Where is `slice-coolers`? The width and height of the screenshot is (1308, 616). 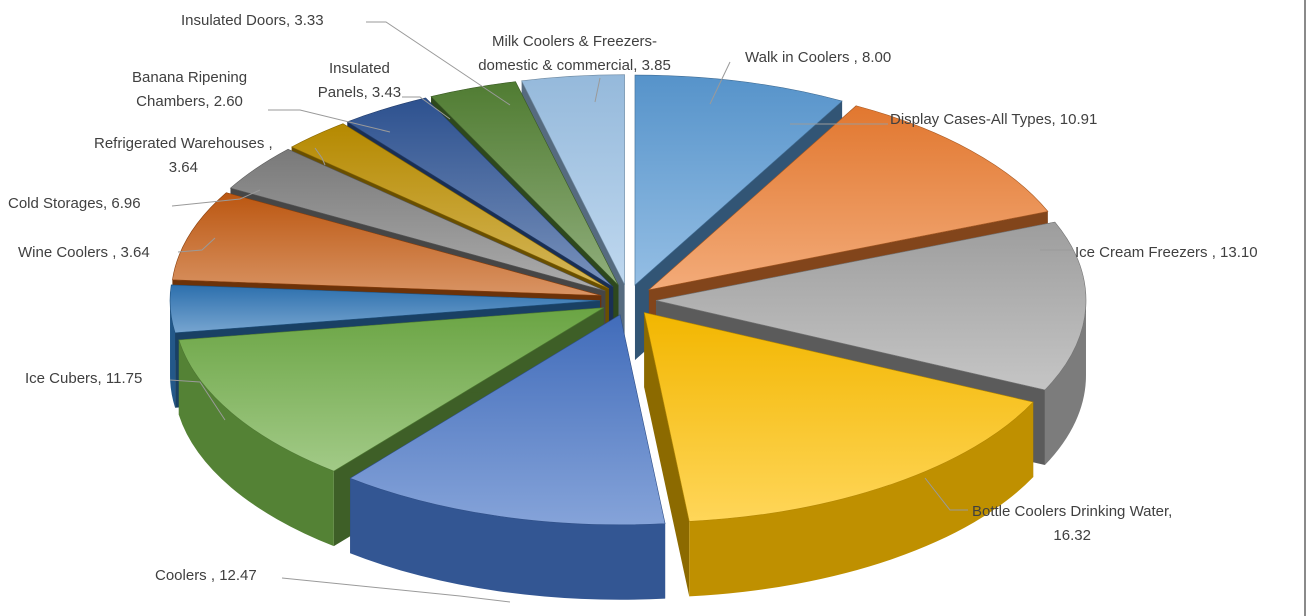 slice-coolers is located at coordinates (507, 420).